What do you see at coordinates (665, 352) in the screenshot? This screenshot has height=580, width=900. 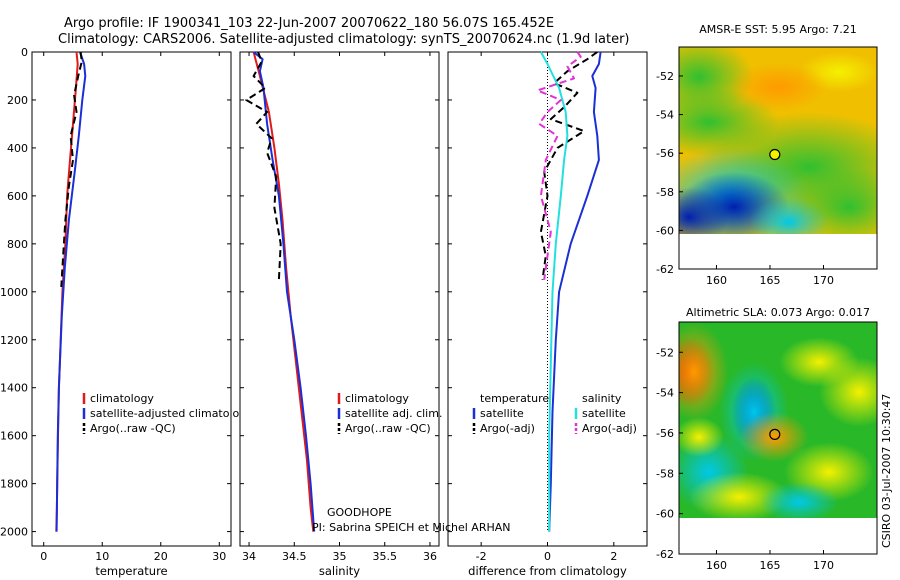 I see `sla_map-ytick-label: -52` at bounding box center [665, 352].